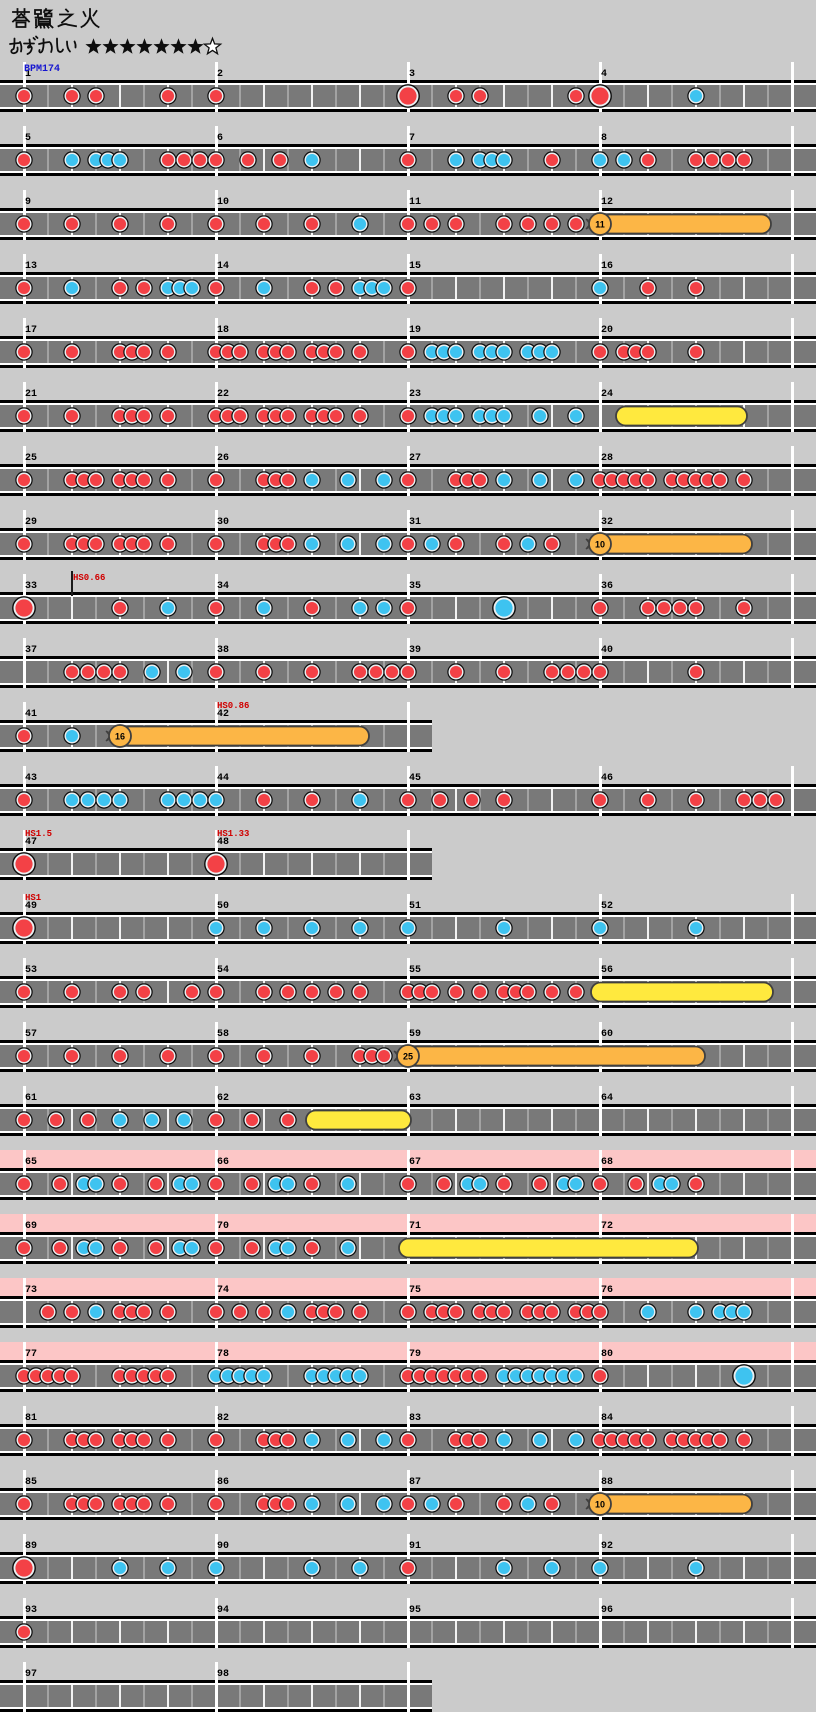  I want to click on svg-text: 16, so click(120, 737).